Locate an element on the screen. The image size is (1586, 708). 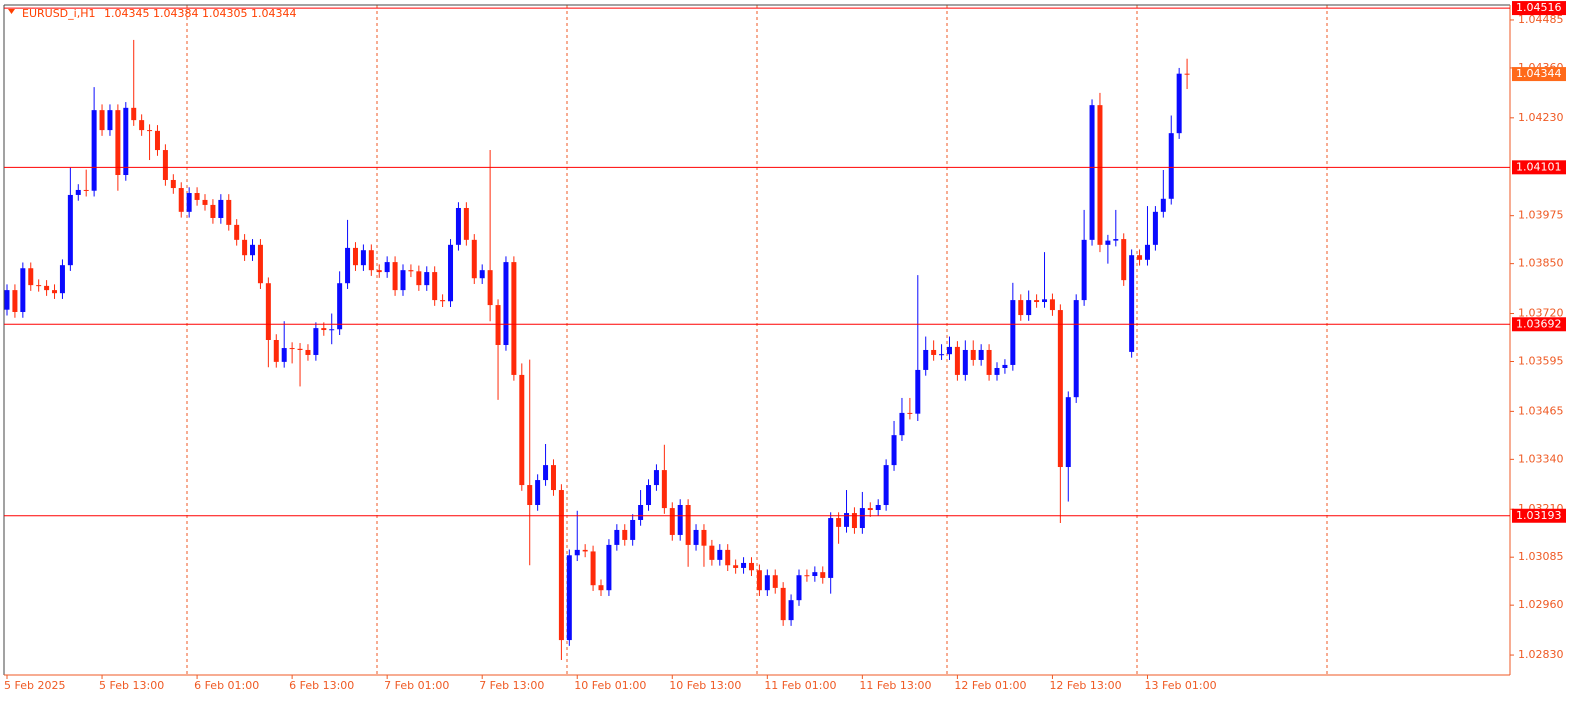
x-tick-label: 6 Feb 01:00 is located at coordinates (226, 685).